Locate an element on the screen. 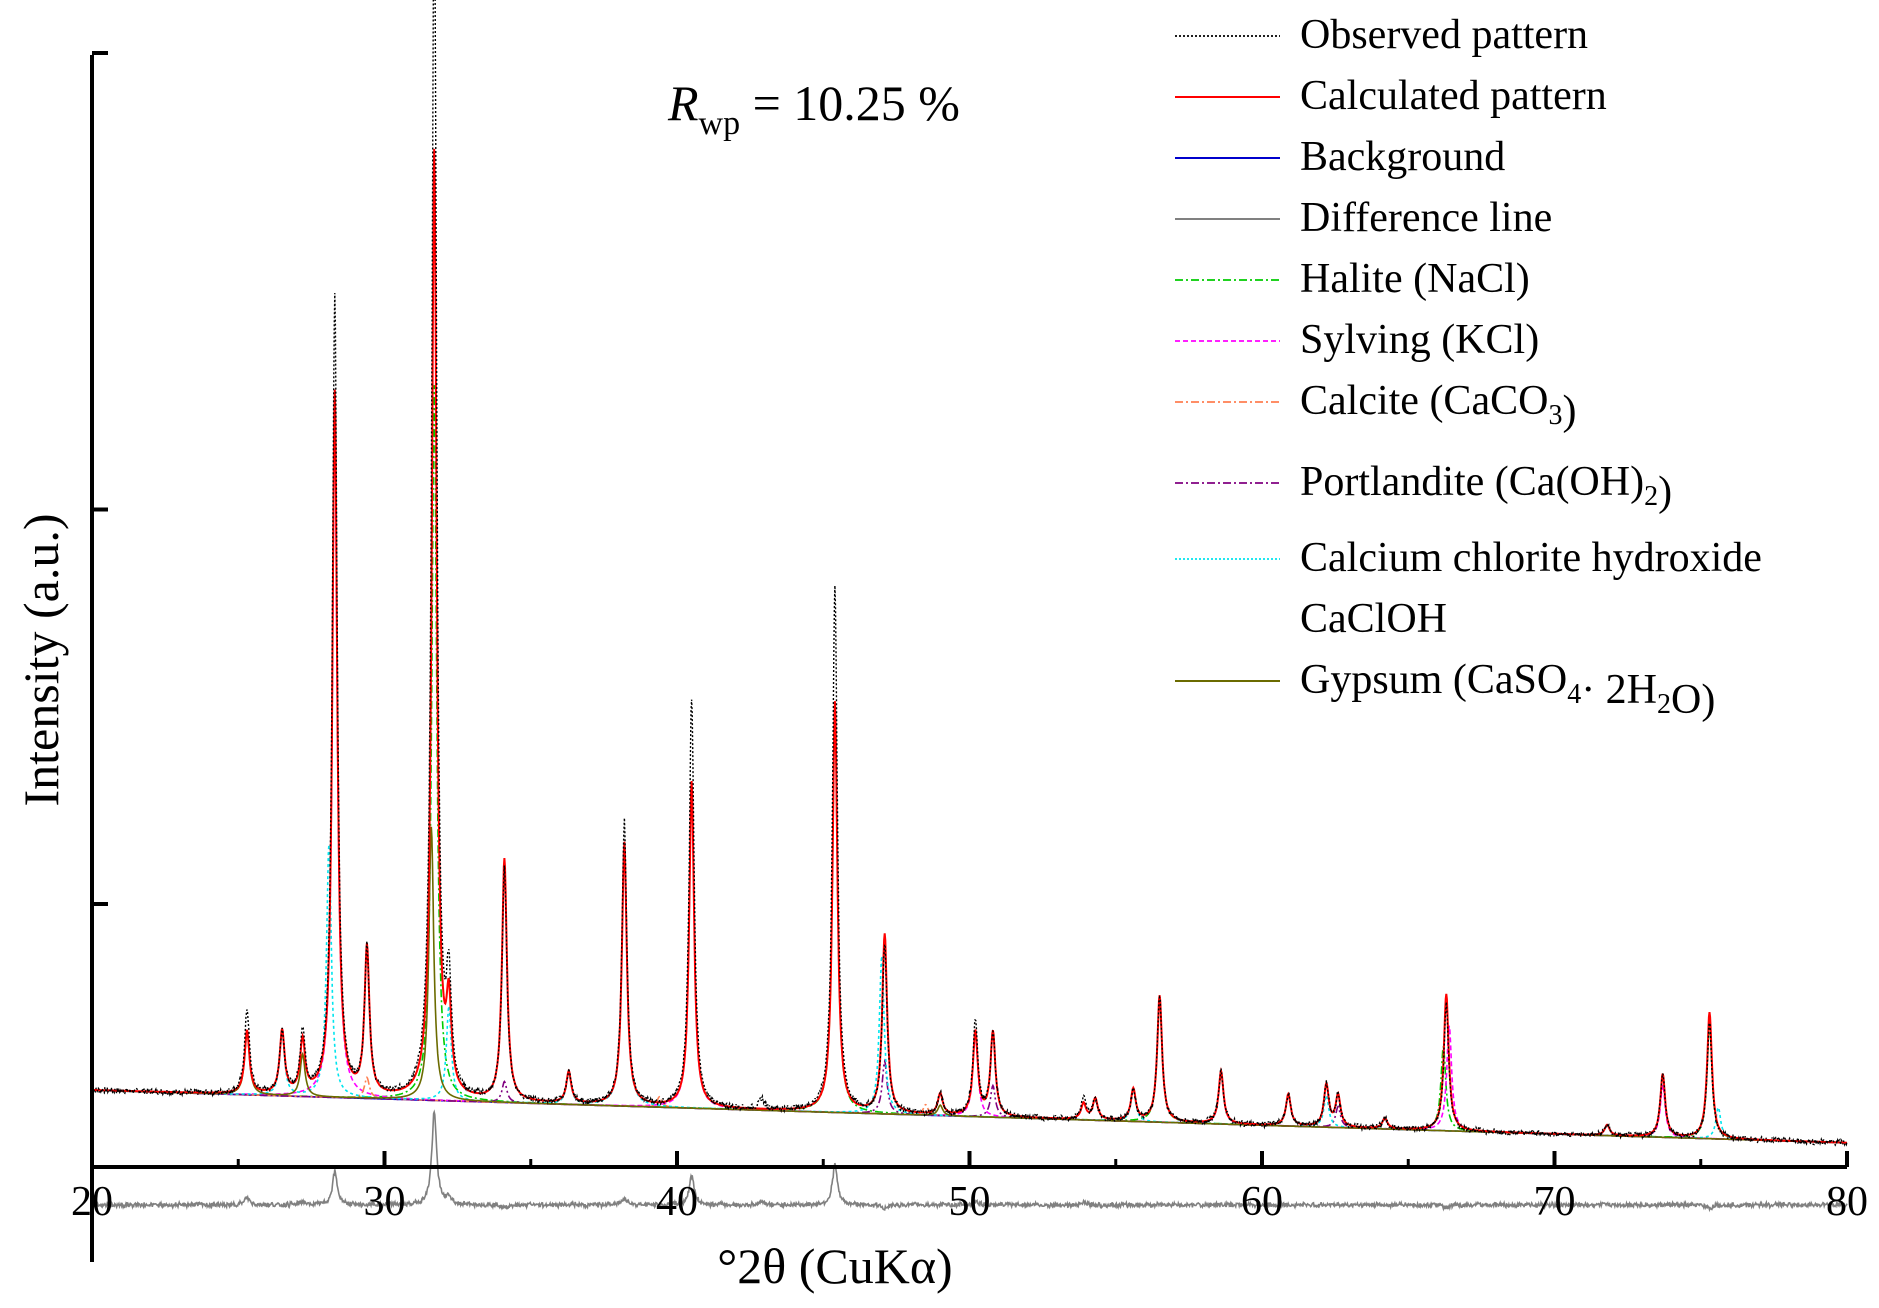 The image size is (1879, 1308). legend-label-6: Sylving (KCl) is located at coordinates (1419, 340).